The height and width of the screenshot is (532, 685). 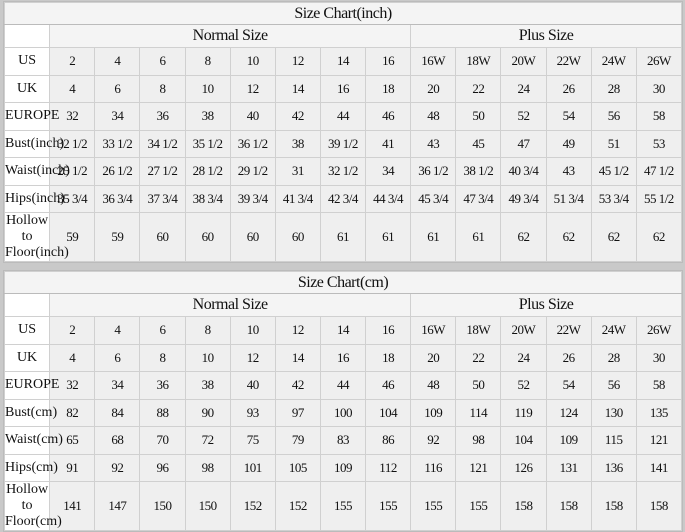 What do you see at coordinates (297, 506) in the screenshot?
I see `size-cell: 152` at bounding box center [297, 506].